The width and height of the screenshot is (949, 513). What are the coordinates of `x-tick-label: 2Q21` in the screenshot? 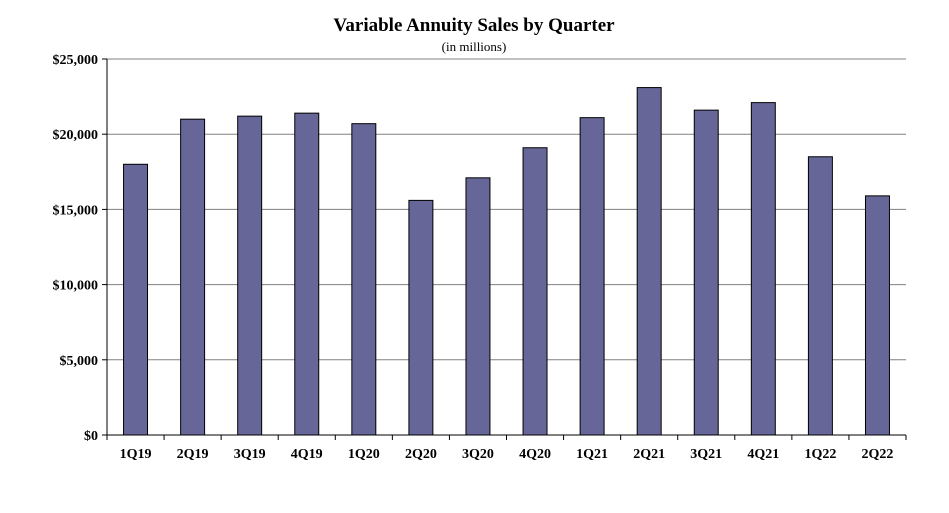 It's located at (649, 454).